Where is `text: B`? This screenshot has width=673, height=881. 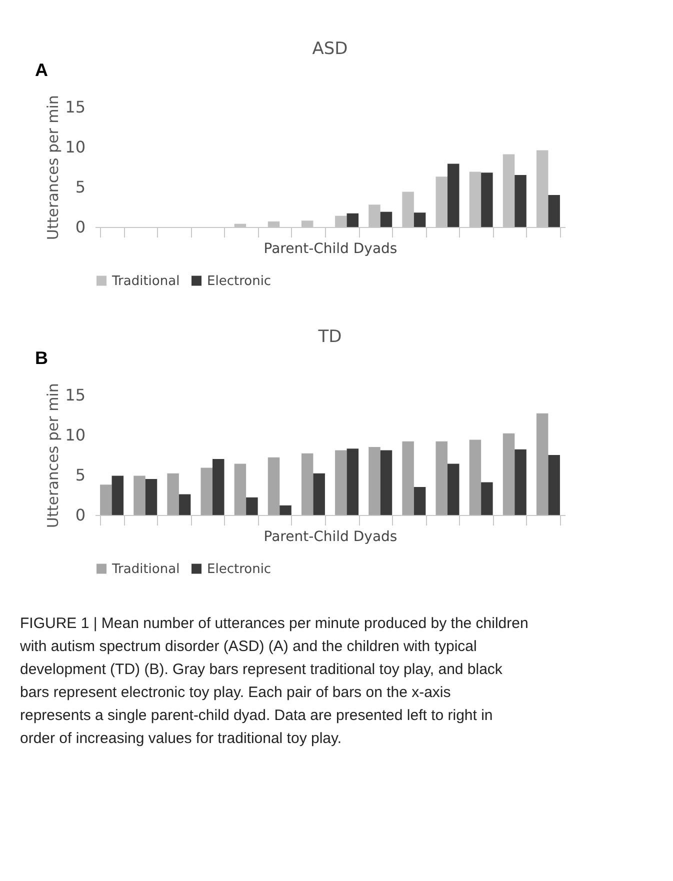 text: B is located at coordinates (41, 358).